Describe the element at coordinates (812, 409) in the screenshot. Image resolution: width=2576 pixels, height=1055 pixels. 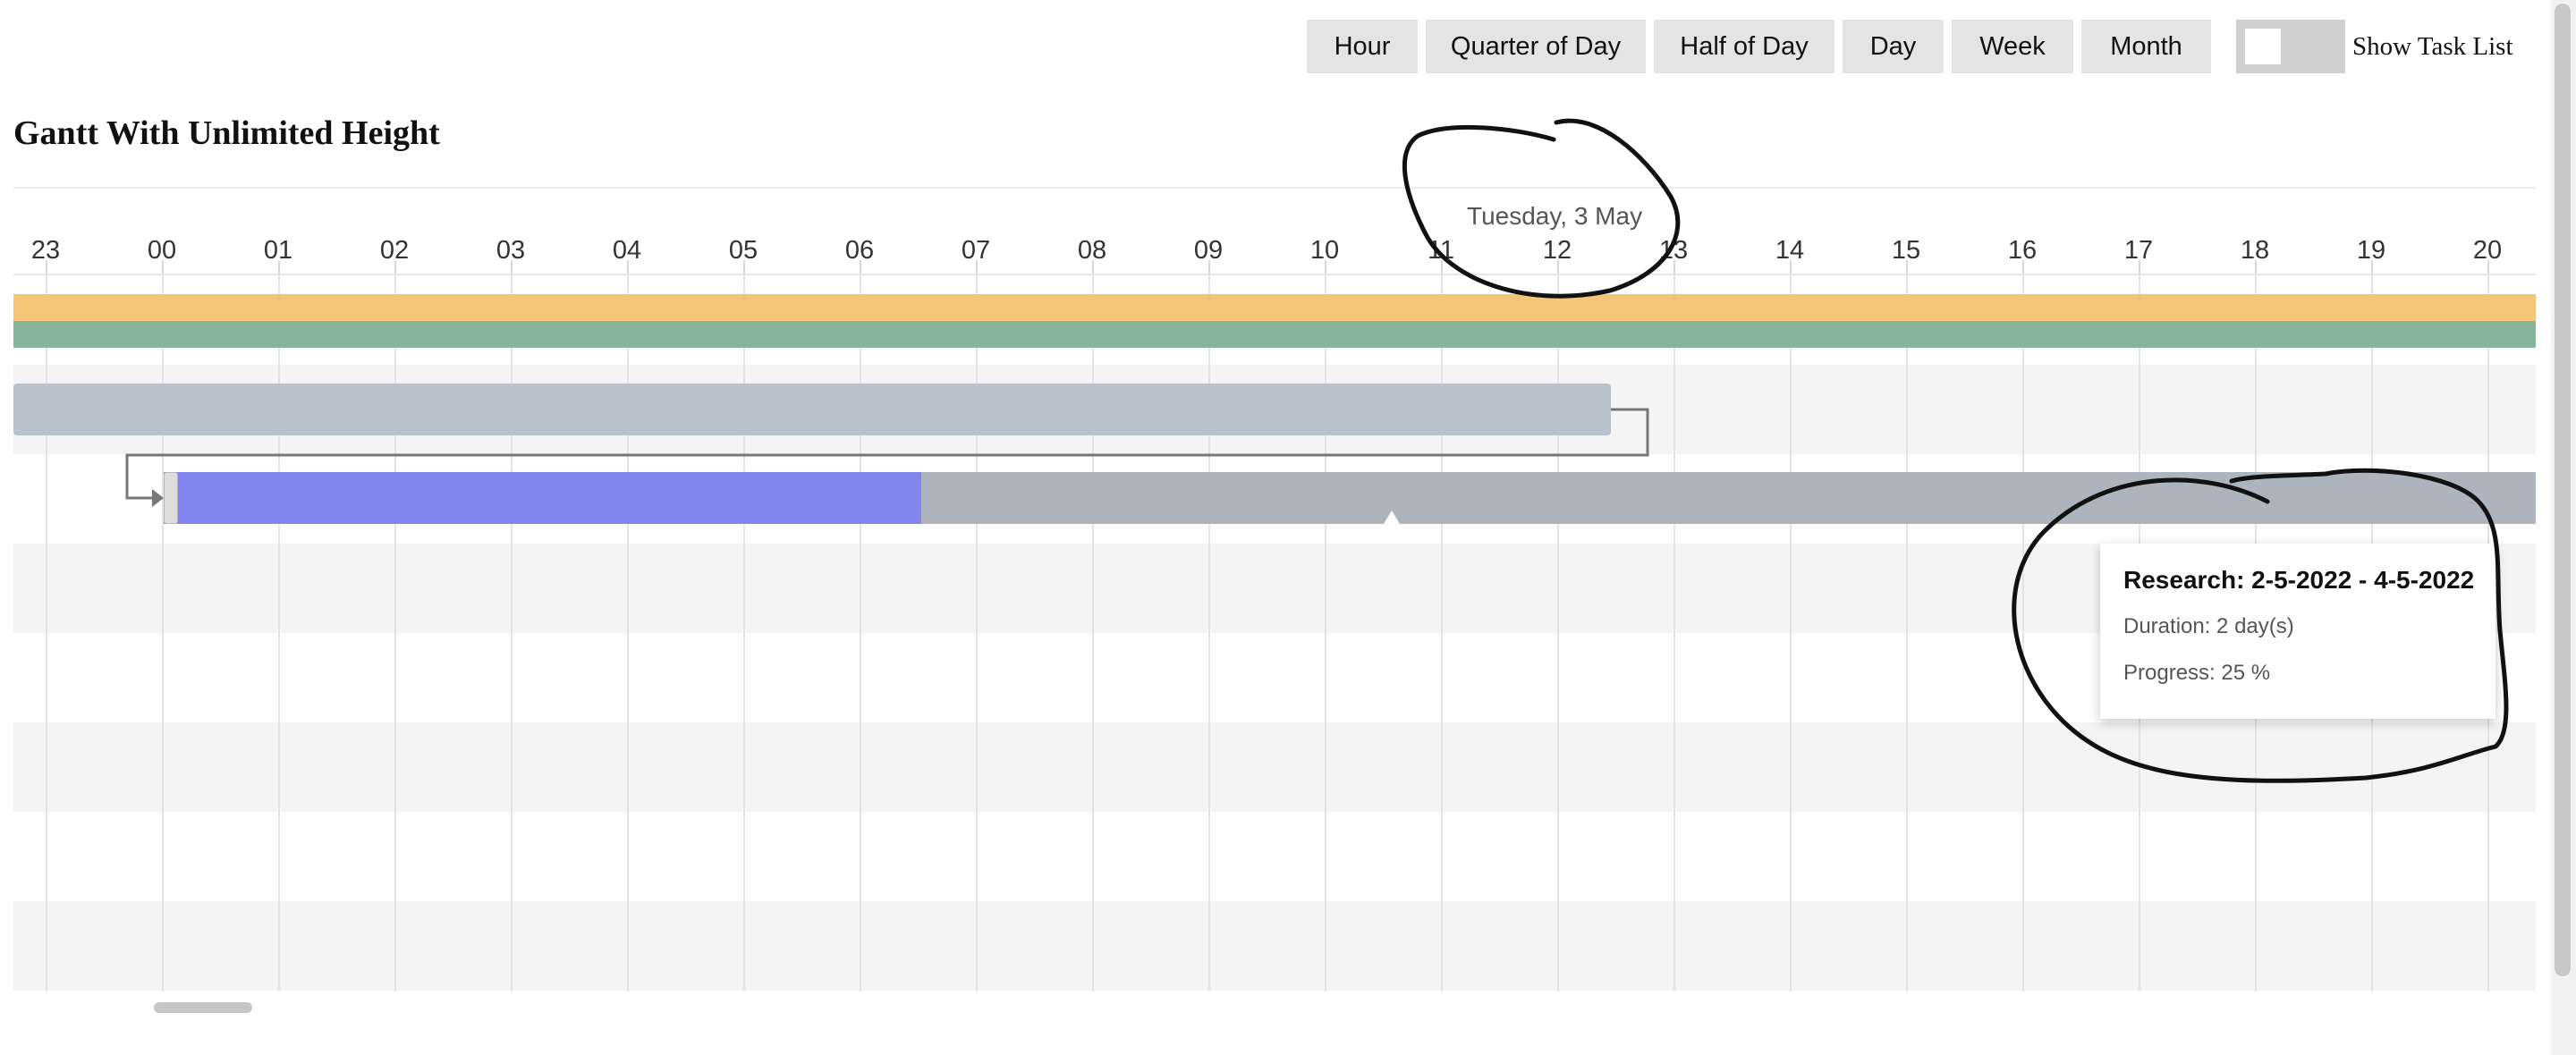
I see `task-bar-project` at that location.